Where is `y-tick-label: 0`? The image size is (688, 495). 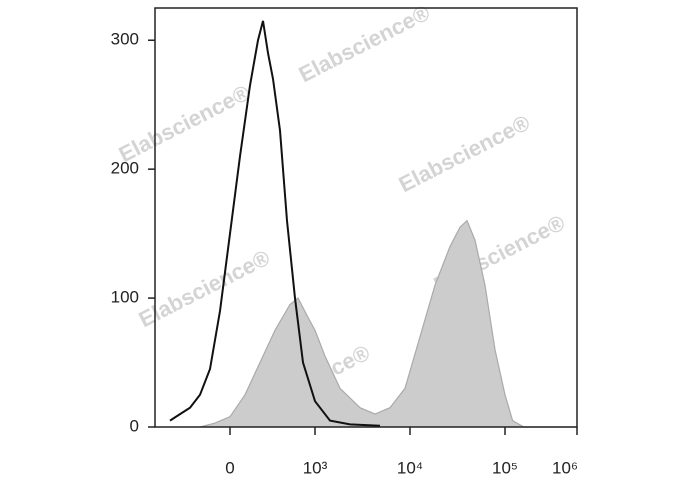 y-tick-label: 0 is located at coordinates (134, 425).